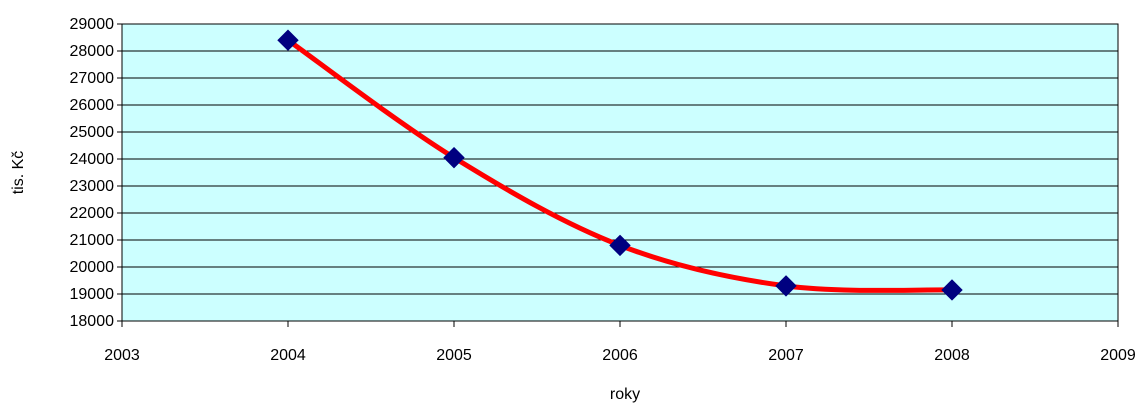 The height and width of the screenshot is (405, 1142). I want to click on x-tick-label-2003: 2003, so click(122, 355).